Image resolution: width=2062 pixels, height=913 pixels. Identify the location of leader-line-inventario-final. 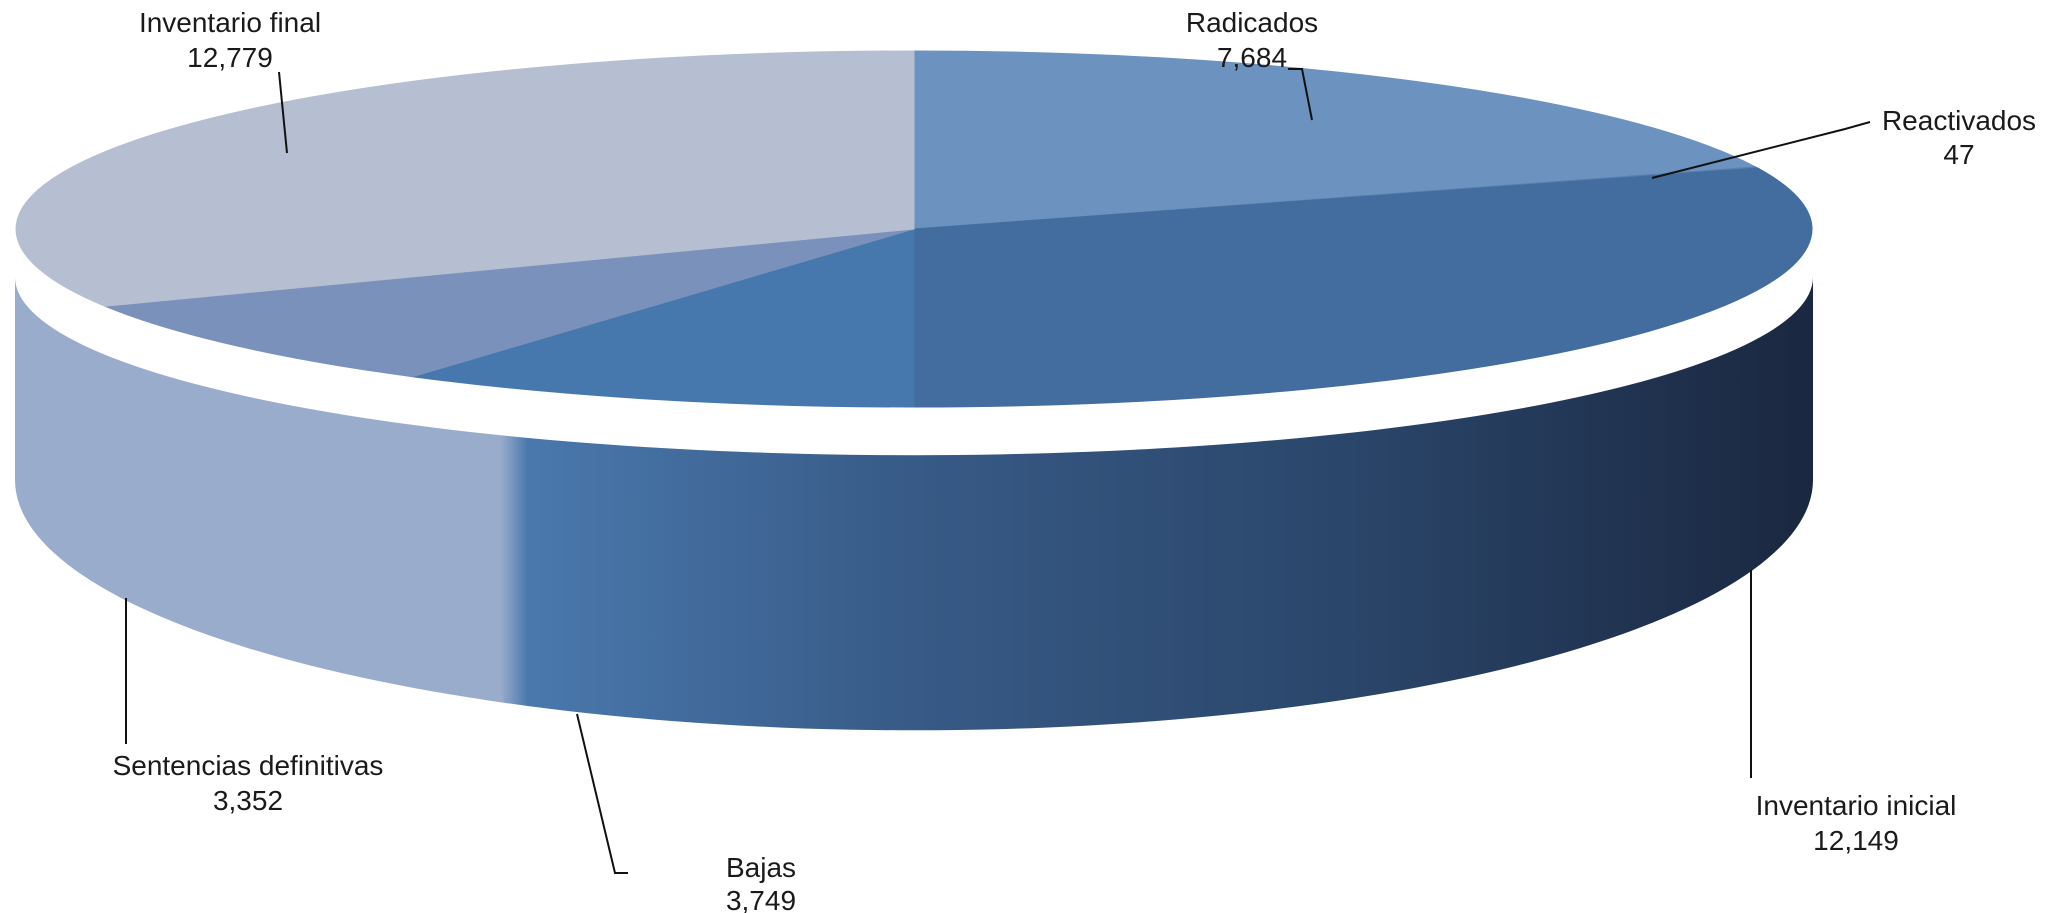
(283, 112).